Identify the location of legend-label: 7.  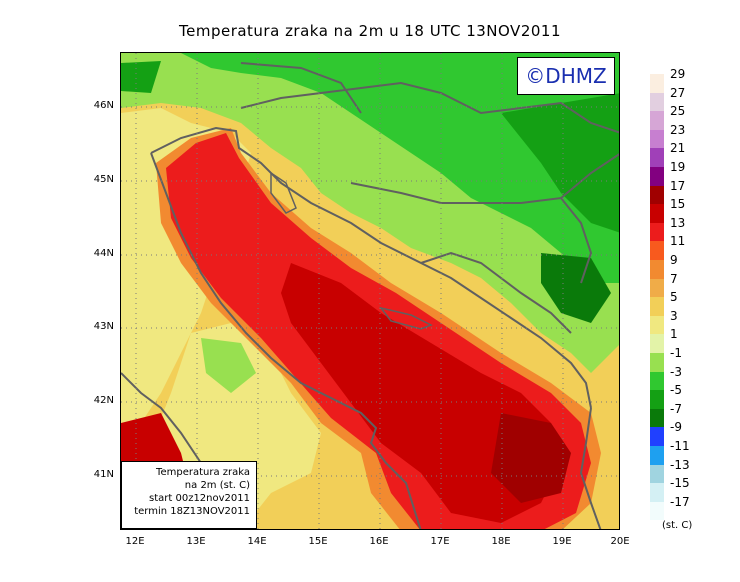
(674, 278).